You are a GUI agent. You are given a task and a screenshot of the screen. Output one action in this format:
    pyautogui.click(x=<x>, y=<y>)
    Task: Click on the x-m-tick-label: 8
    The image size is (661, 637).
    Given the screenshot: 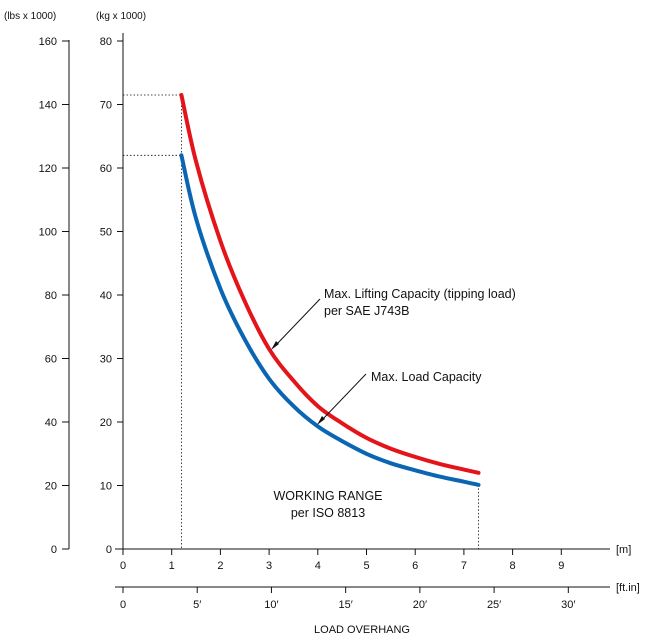 What is the action you would take?
    pyautogui.click(x=513, y=566)
    